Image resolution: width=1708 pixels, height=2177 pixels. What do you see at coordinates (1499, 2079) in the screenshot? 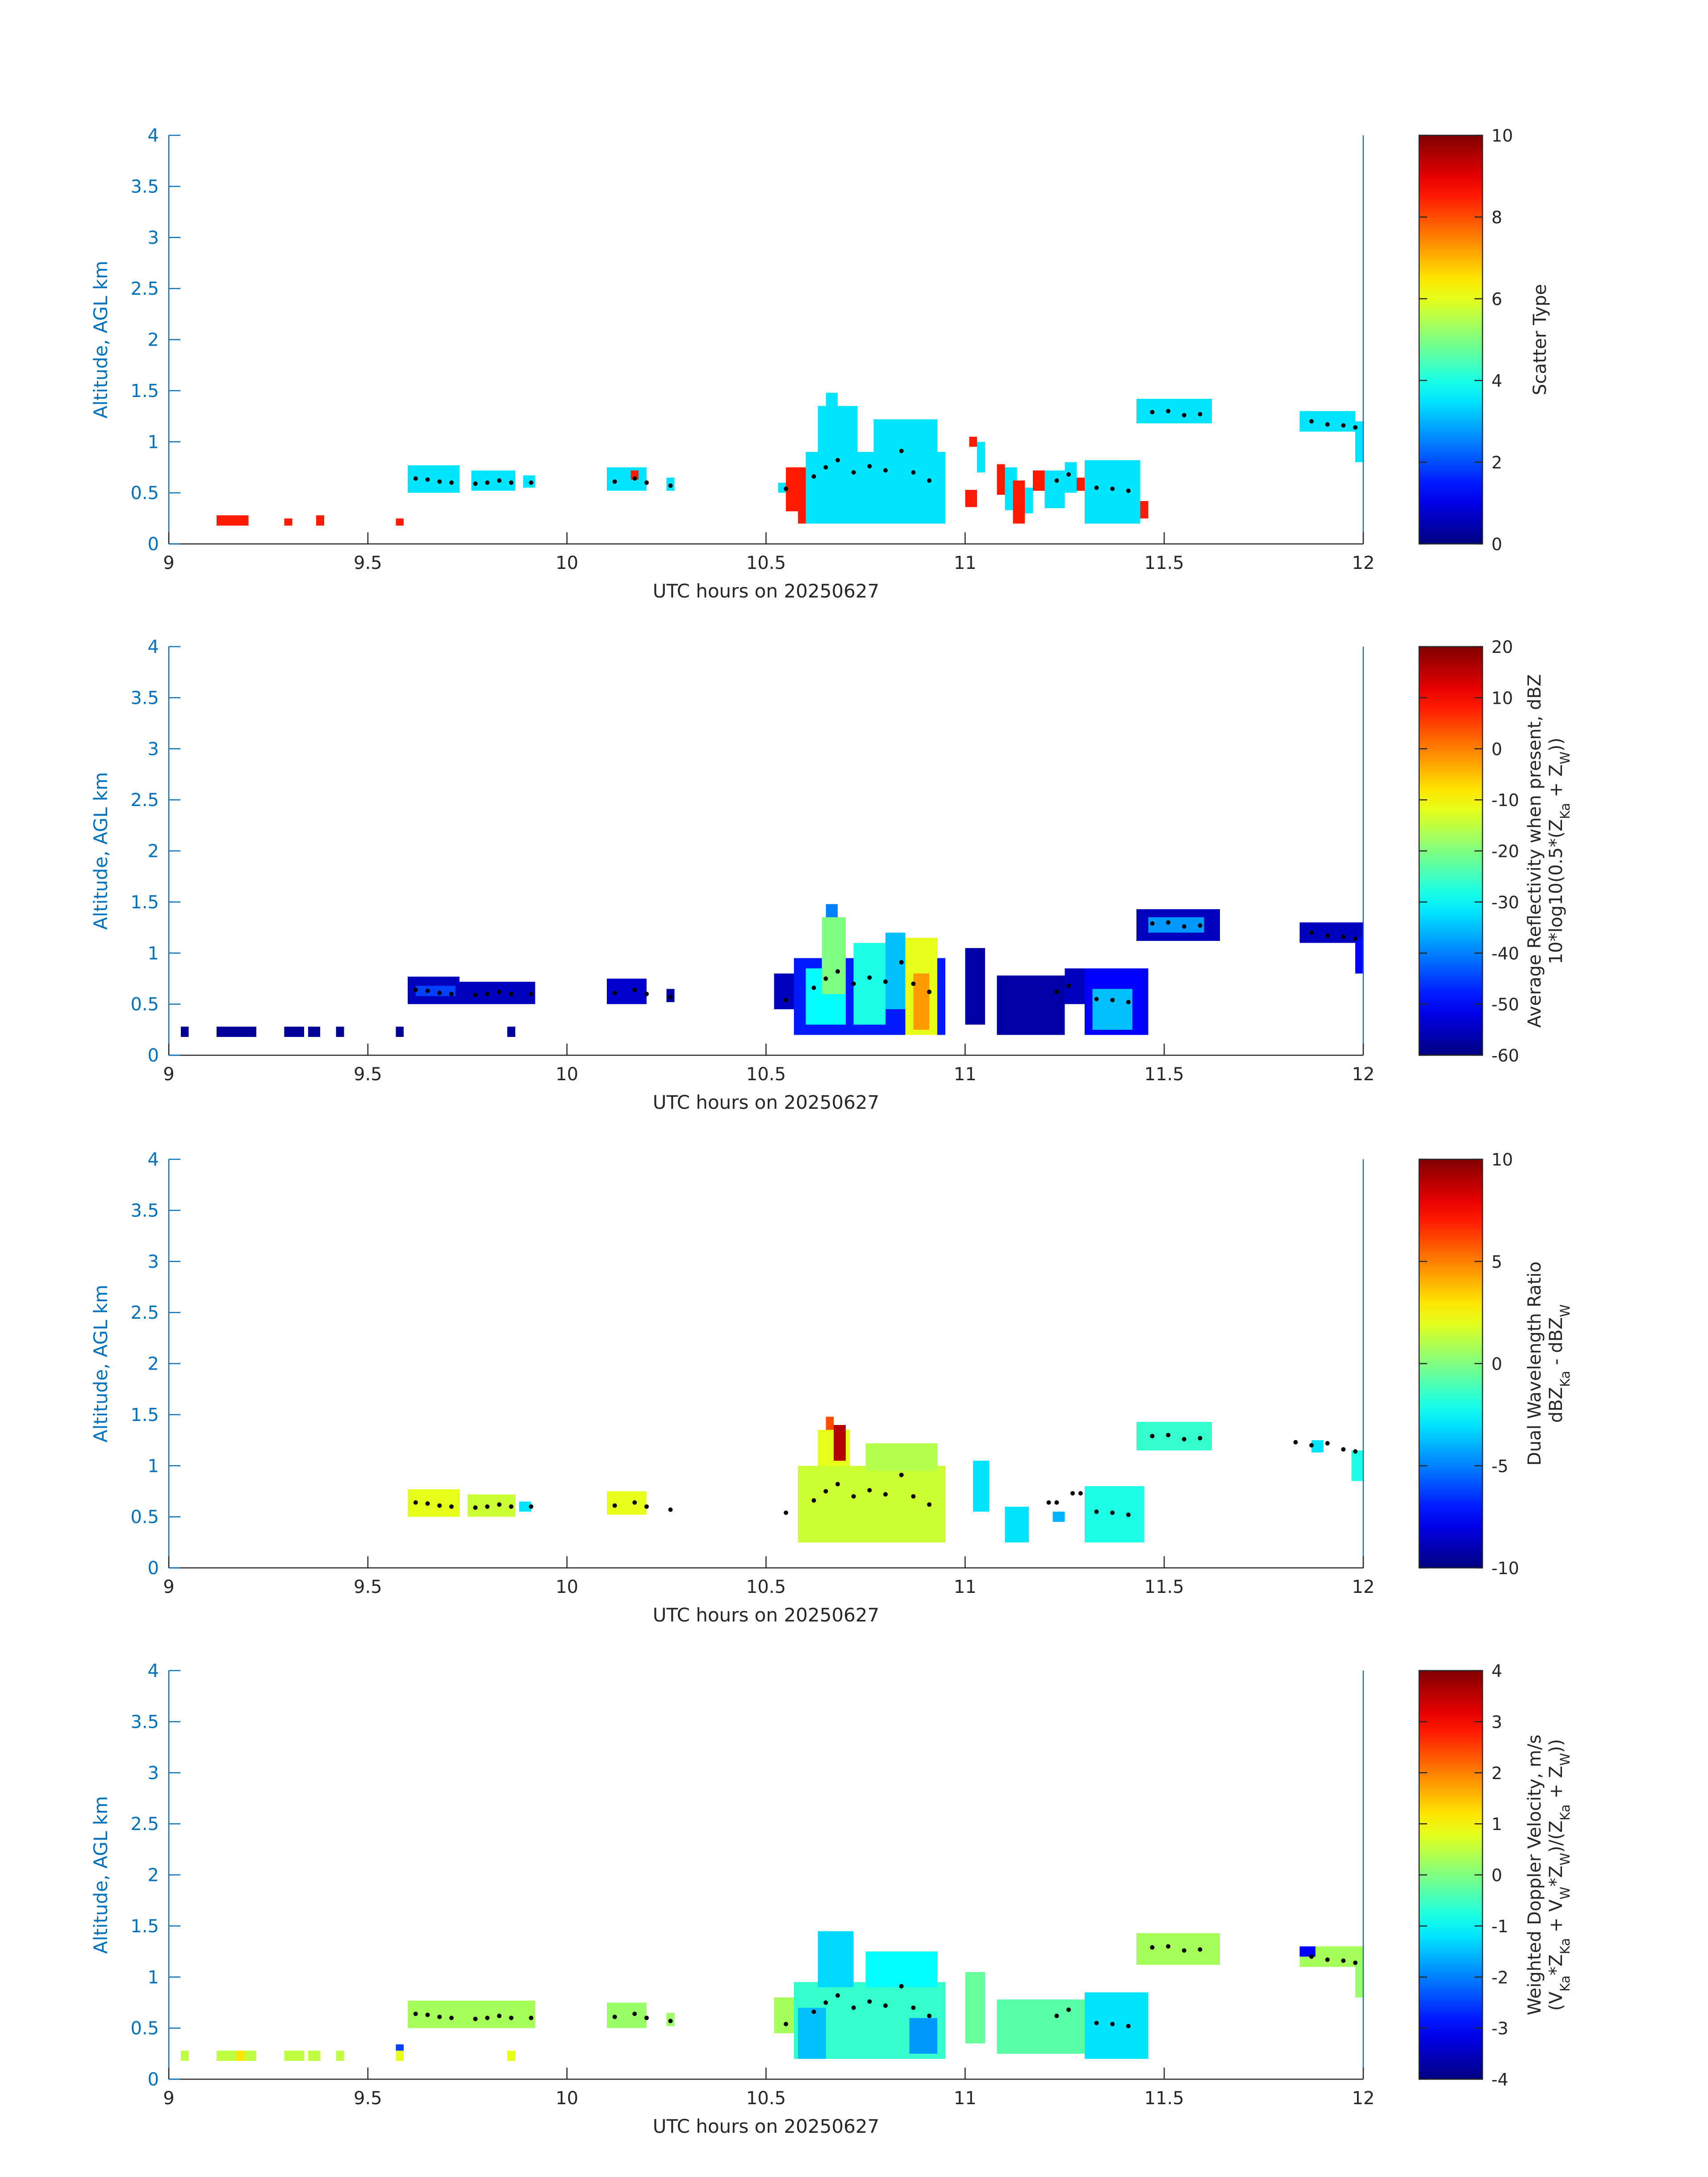
I see `colorbar-tick-label: -4` at bounding box center [1499, 2079].